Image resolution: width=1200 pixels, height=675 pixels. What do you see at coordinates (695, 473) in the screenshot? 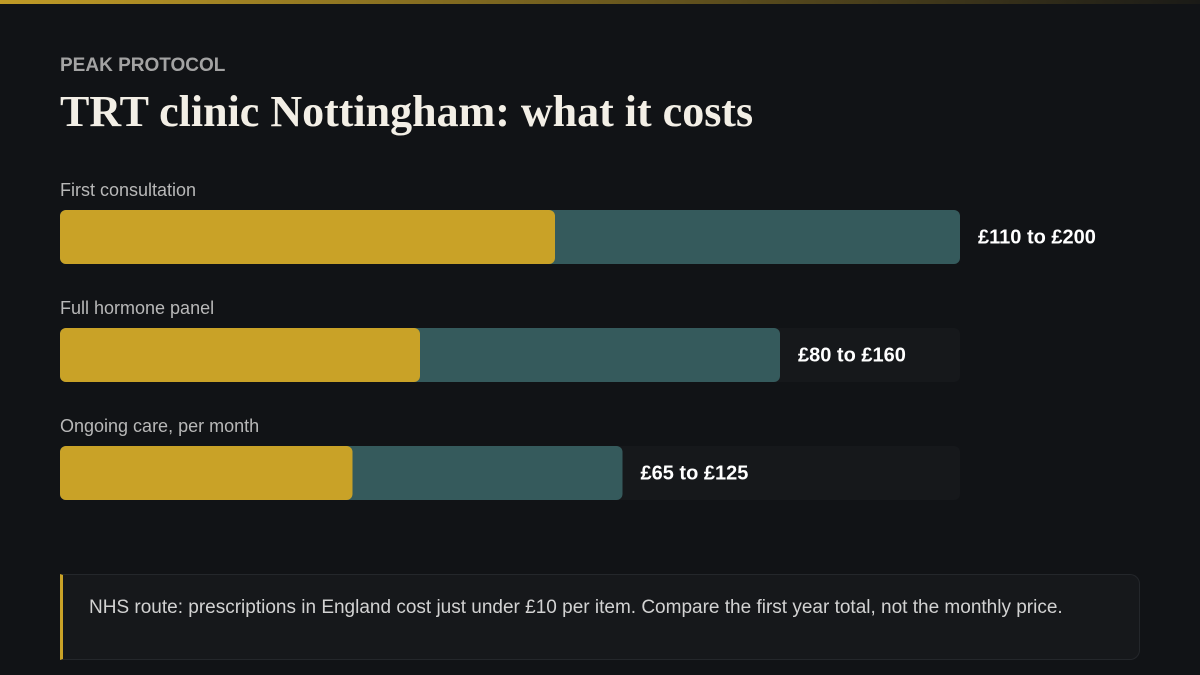
I see `value-label: £65 to £125` at bounding box center [695, 473].